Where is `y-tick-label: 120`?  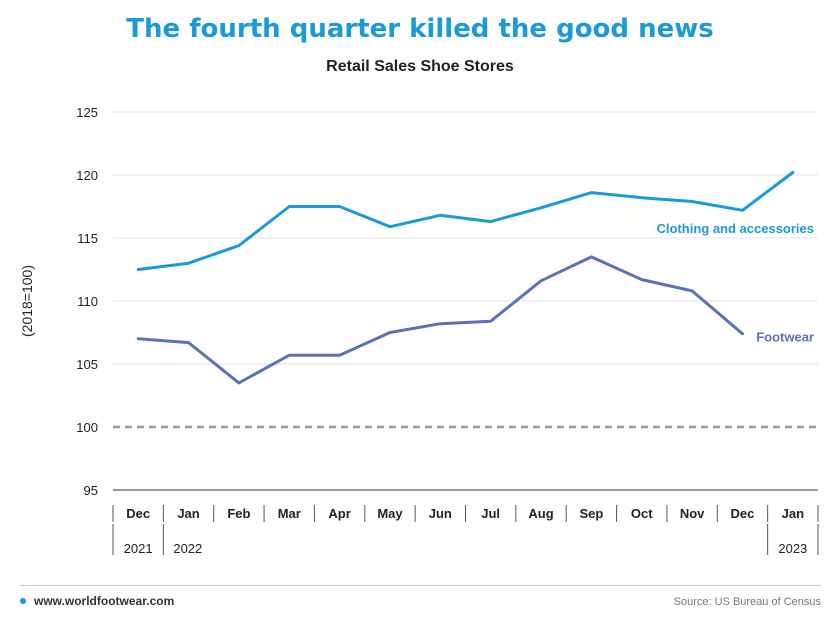
y-tick-label: 120 is located at coordinates (87, 175).